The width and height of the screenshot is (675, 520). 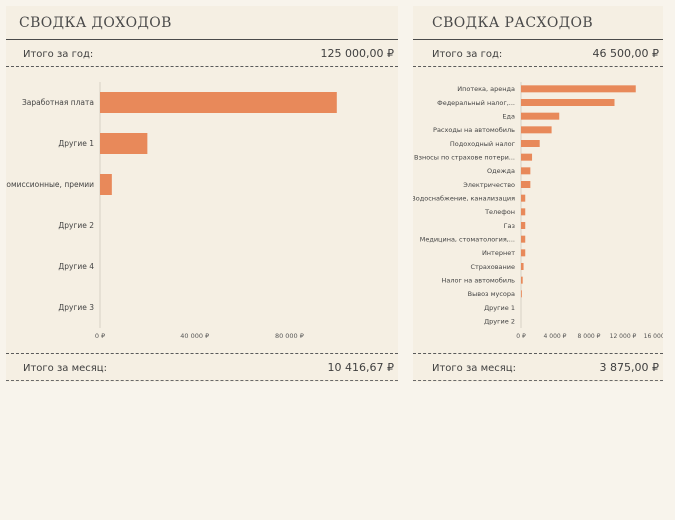 I want to click on category-label: Налог на автомобиль, so click(x=479, y=280).